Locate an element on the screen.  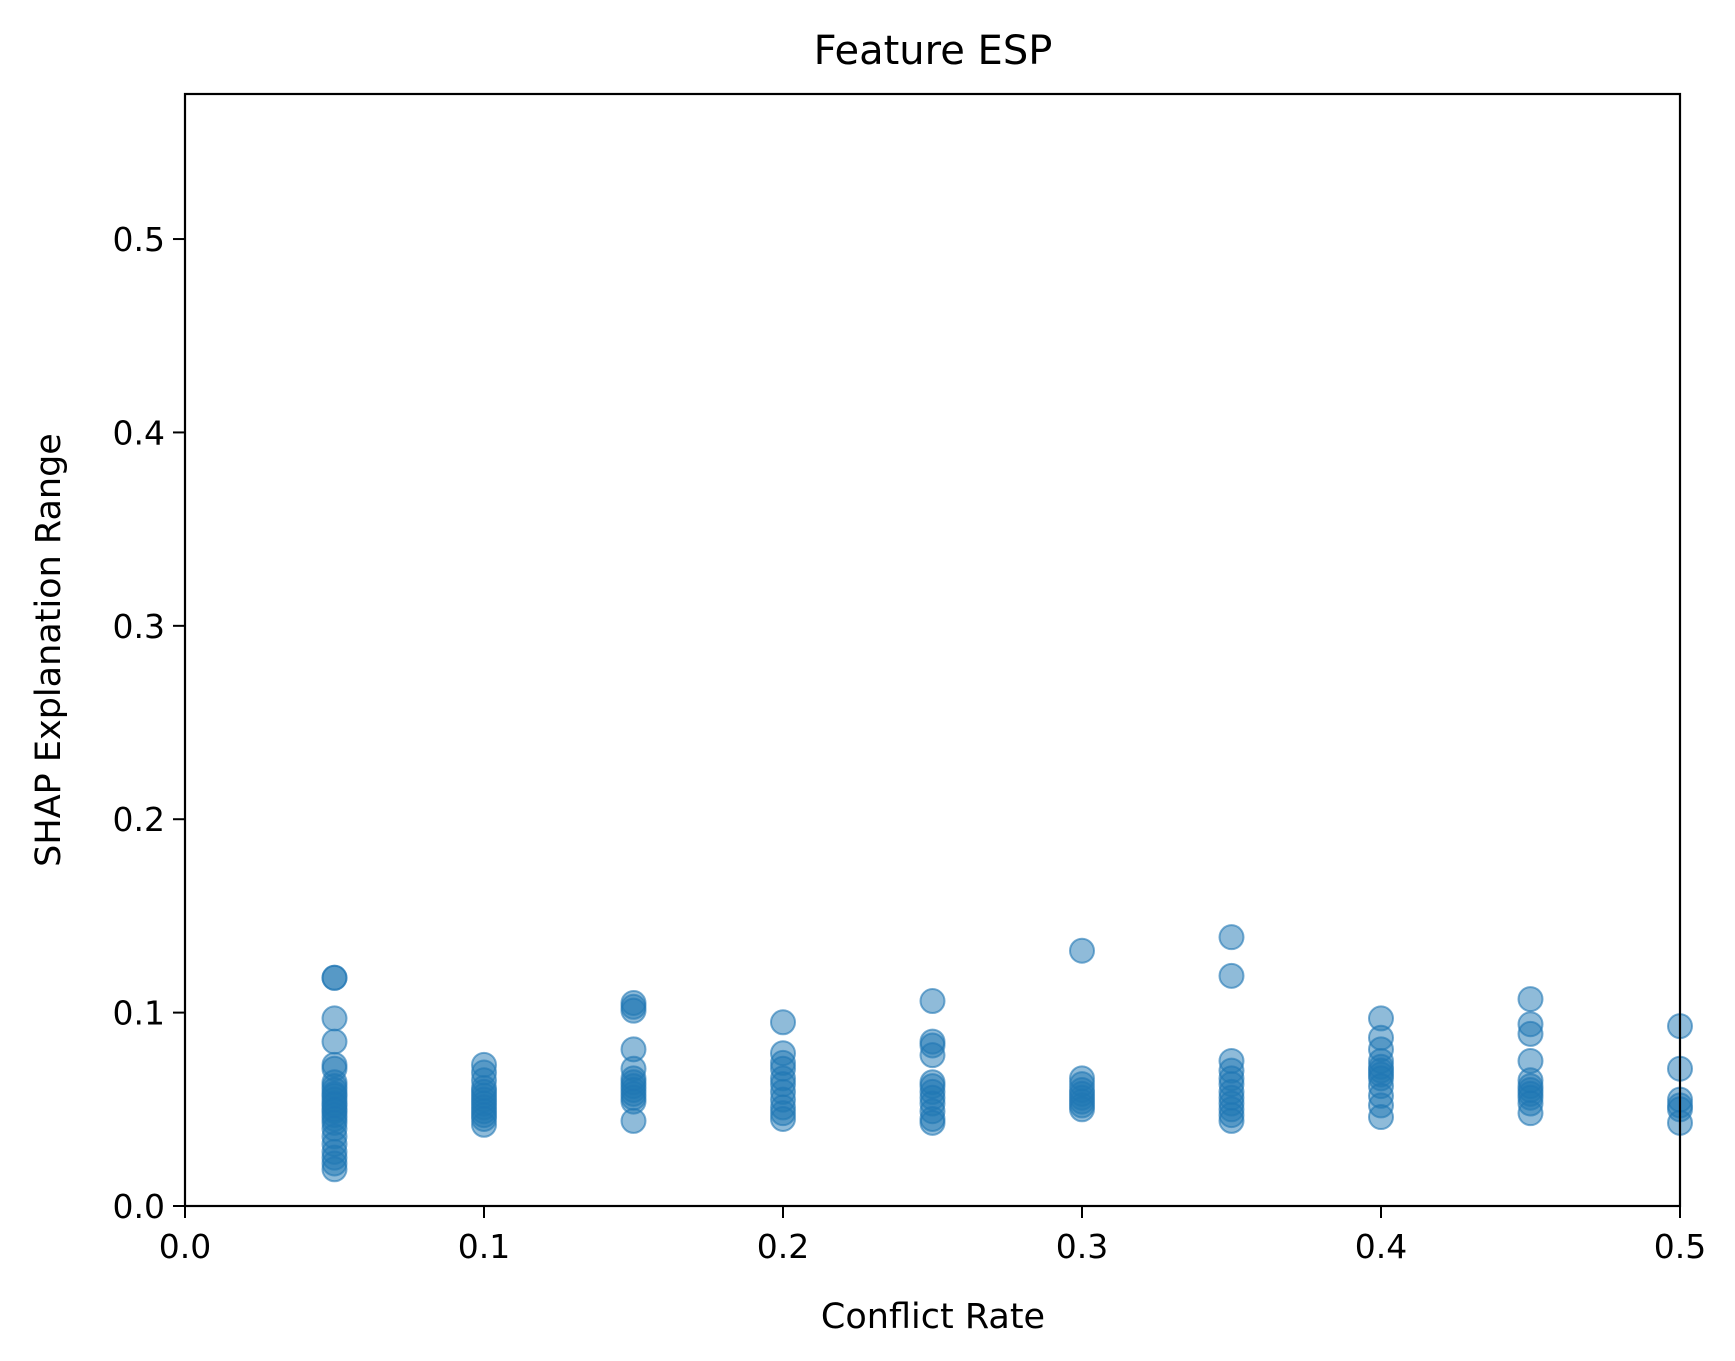
x-axis-label: Conflict Rate is located at coordinates (933, 1317).